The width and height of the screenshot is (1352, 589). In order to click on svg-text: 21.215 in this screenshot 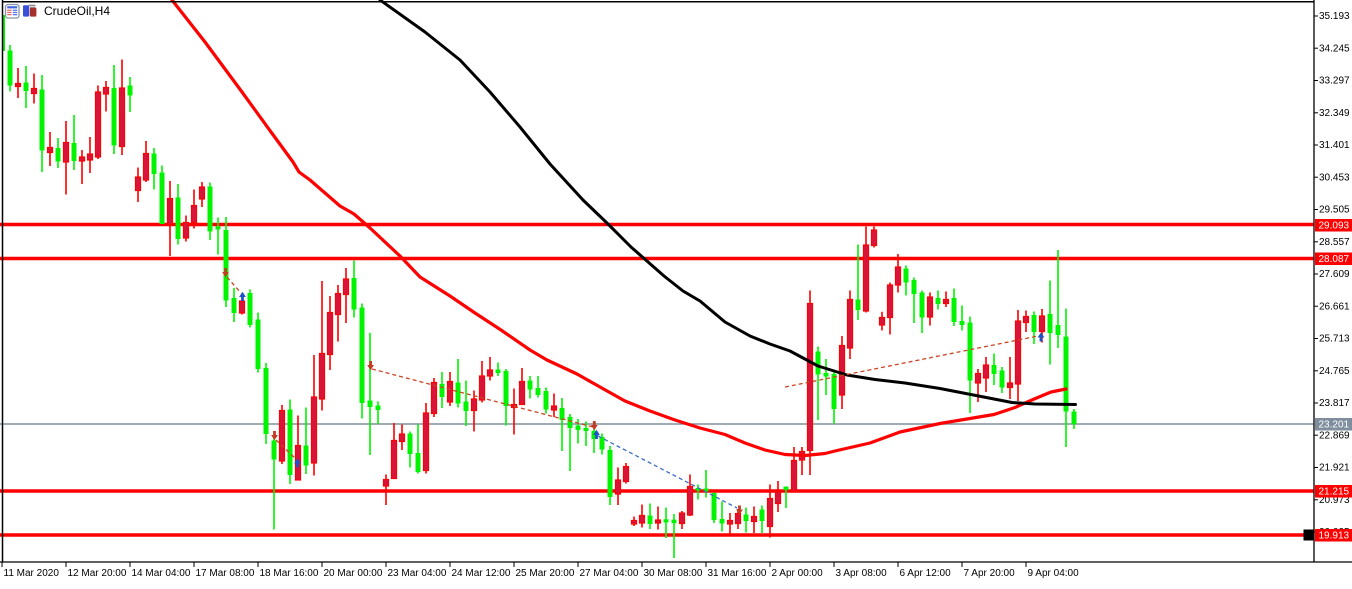, I will do `click(1334, 491)`.